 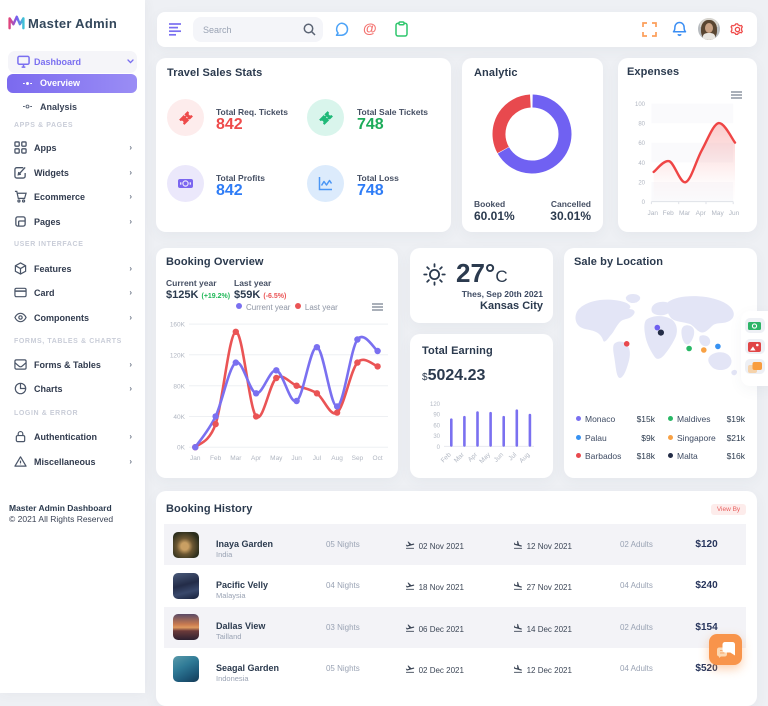 I want to click on svg-text: 40, so click(x=641, y=164).